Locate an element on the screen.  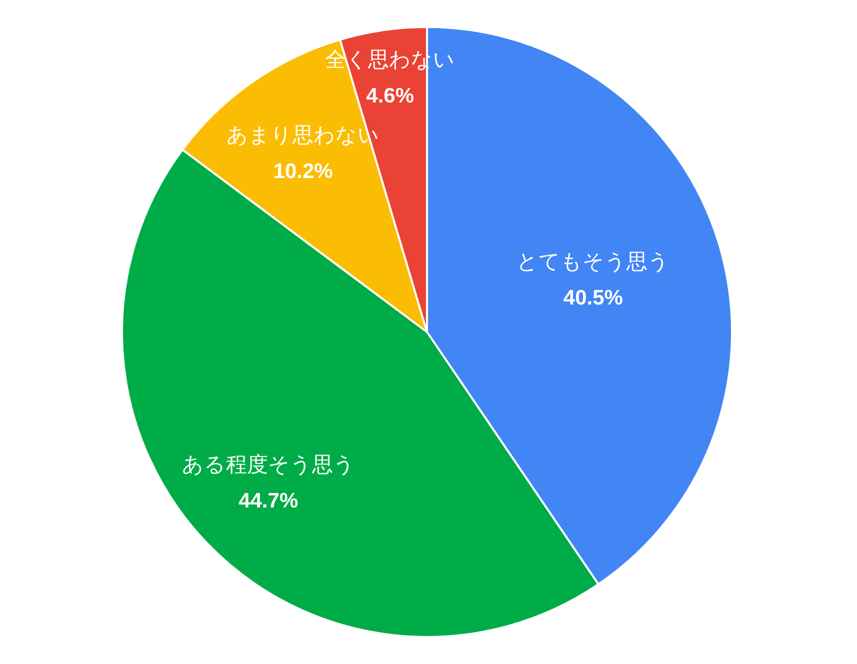
data-label: 4.6% is located at coordinates (390, 96).